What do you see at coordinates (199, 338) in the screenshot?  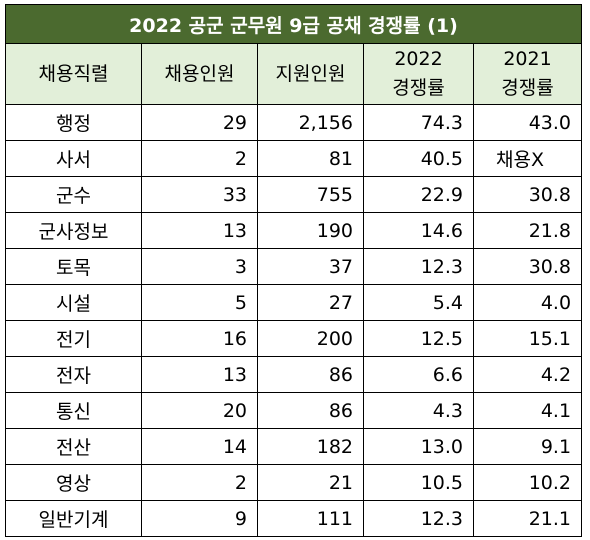 I see `hire-count: 16` at bounding box center [199, 338].